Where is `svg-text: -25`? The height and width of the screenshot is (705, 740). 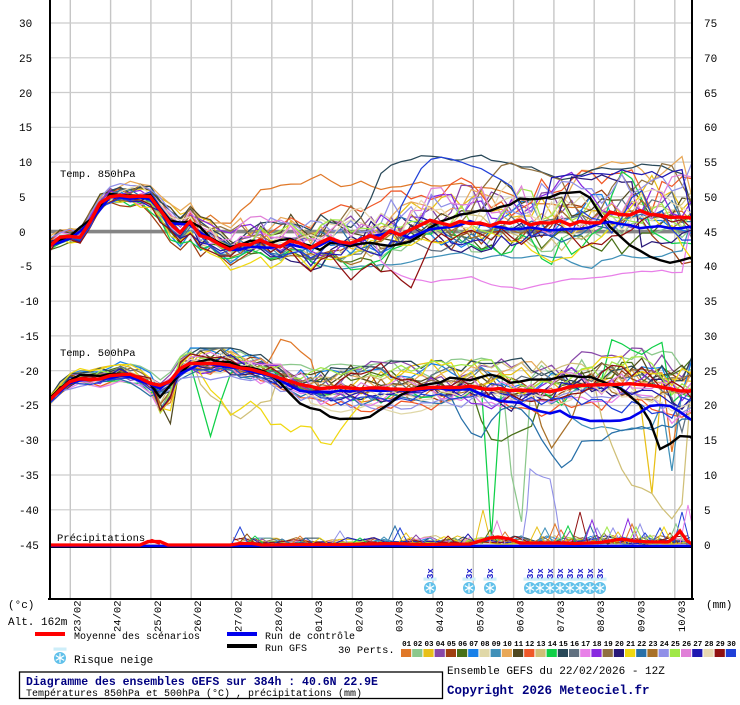 svg-text: -25 is located at coordinates (29, 407).